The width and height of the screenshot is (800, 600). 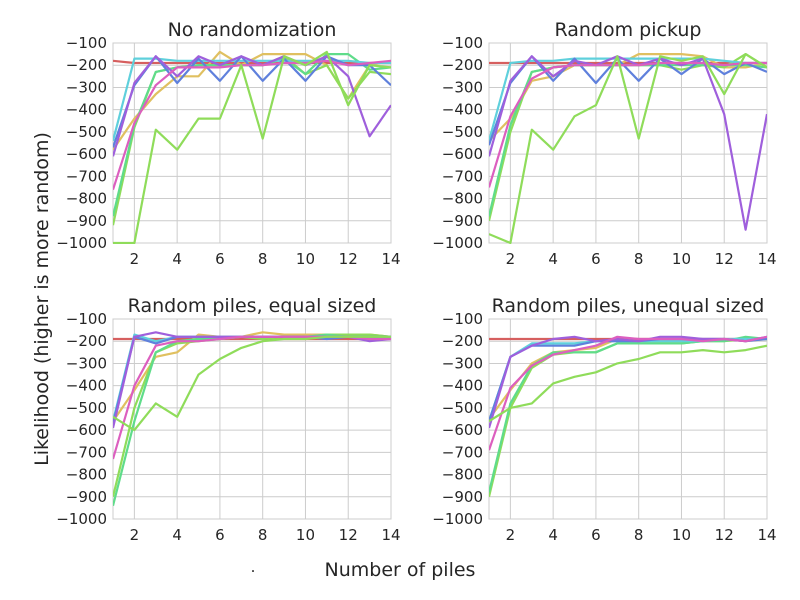 I want to click on subplot-title: Random piles, equal sized, so click(x=252, y=306).